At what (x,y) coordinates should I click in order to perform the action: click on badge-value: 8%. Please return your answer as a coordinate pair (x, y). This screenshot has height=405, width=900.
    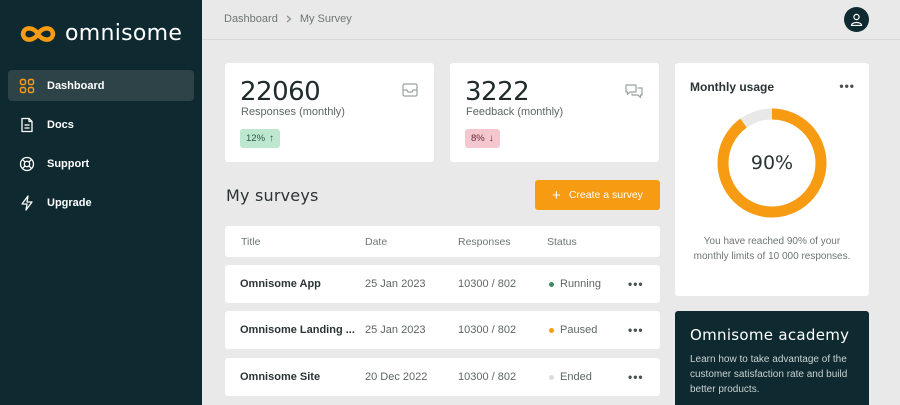
    Looking at the image, I should click on (478, 138).